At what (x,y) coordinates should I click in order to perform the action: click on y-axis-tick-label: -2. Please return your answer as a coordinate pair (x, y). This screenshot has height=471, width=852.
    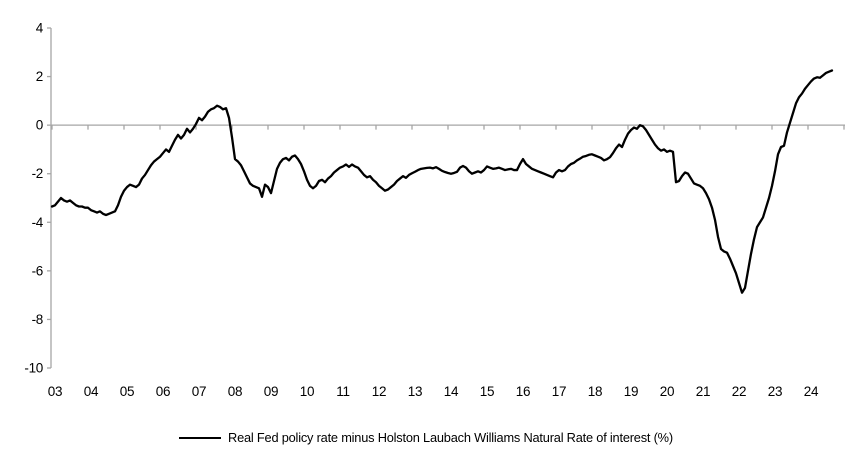
    Looking at the image, I should click on (37, 173).